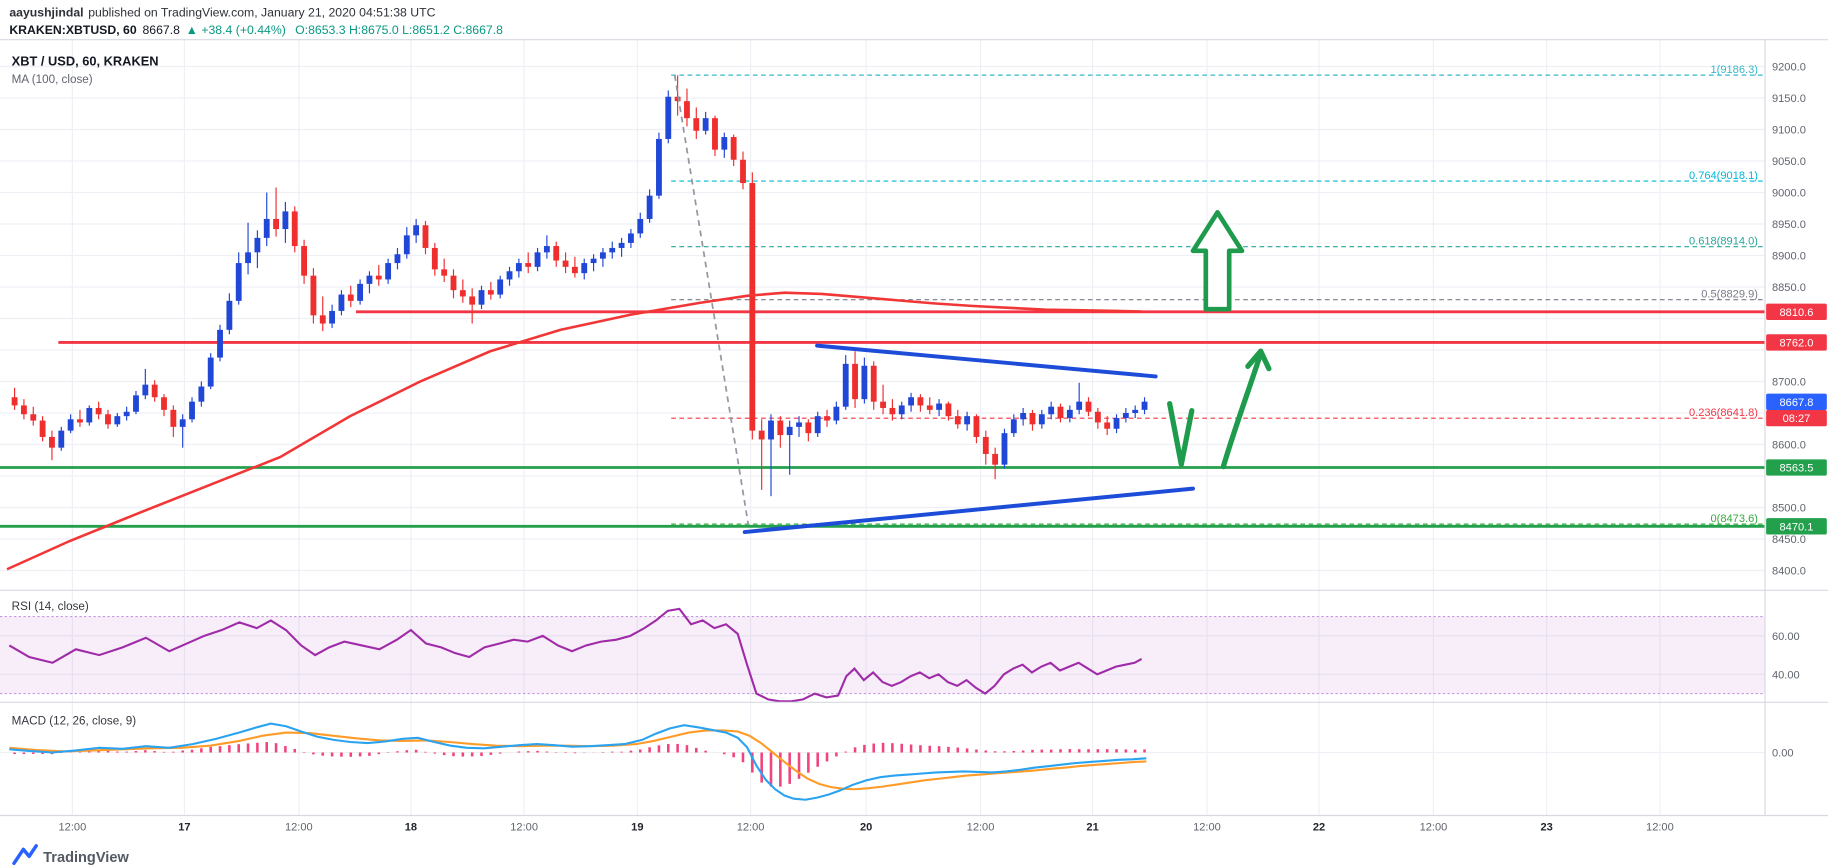  What do you see at coordinates (1789, 68) in the screenshot?
I see `svg-text: 9200.0` at bounding box center [1789, 68].